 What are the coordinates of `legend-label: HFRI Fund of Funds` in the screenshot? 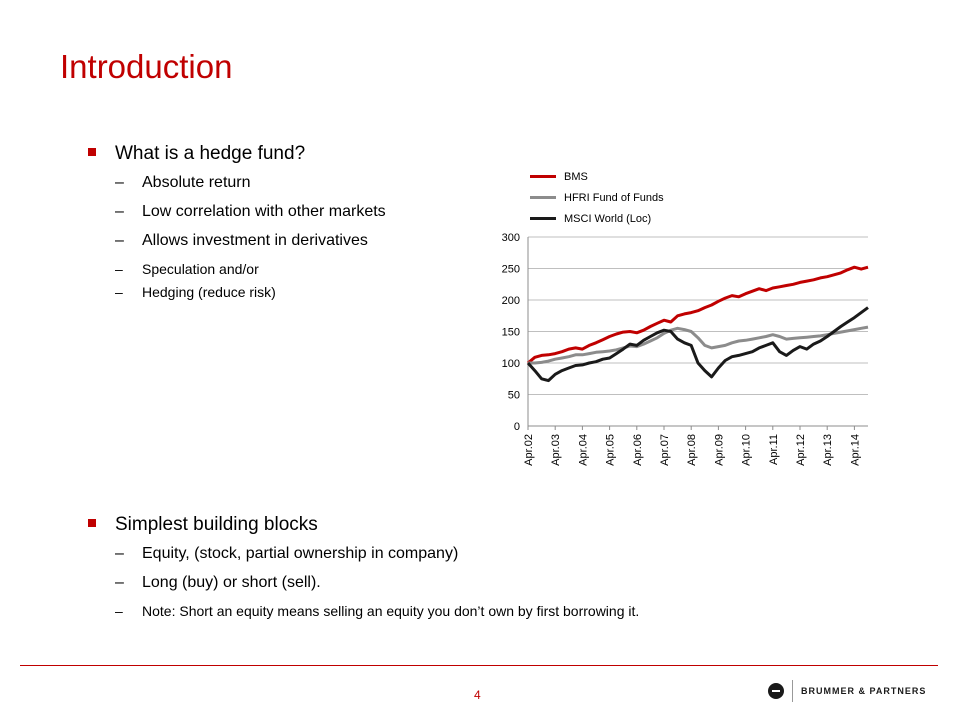 It's located at (614, 197).